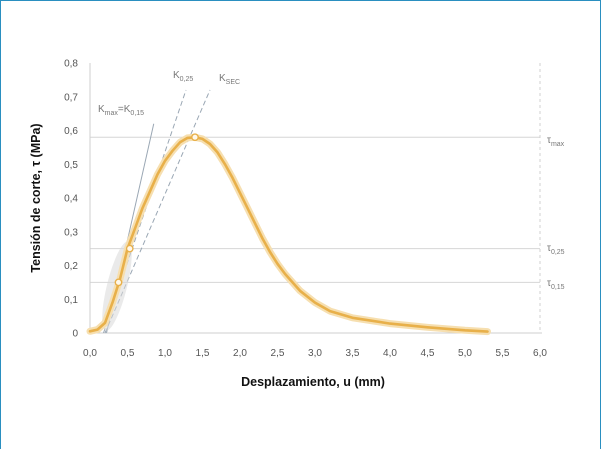 This screenshot has width=601, height=450. Describe the element at coordinates (165, 353) in the screenshot. I see `x-tick-label: 1,0` at that location.